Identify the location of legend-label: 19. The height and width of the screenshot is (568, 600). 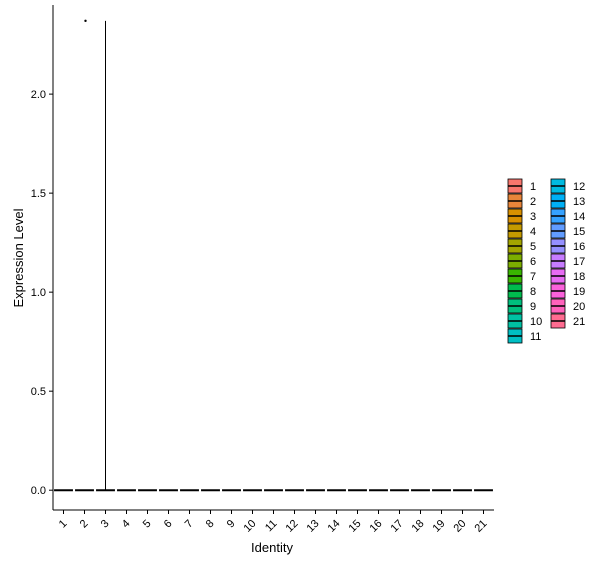
(579, 292).